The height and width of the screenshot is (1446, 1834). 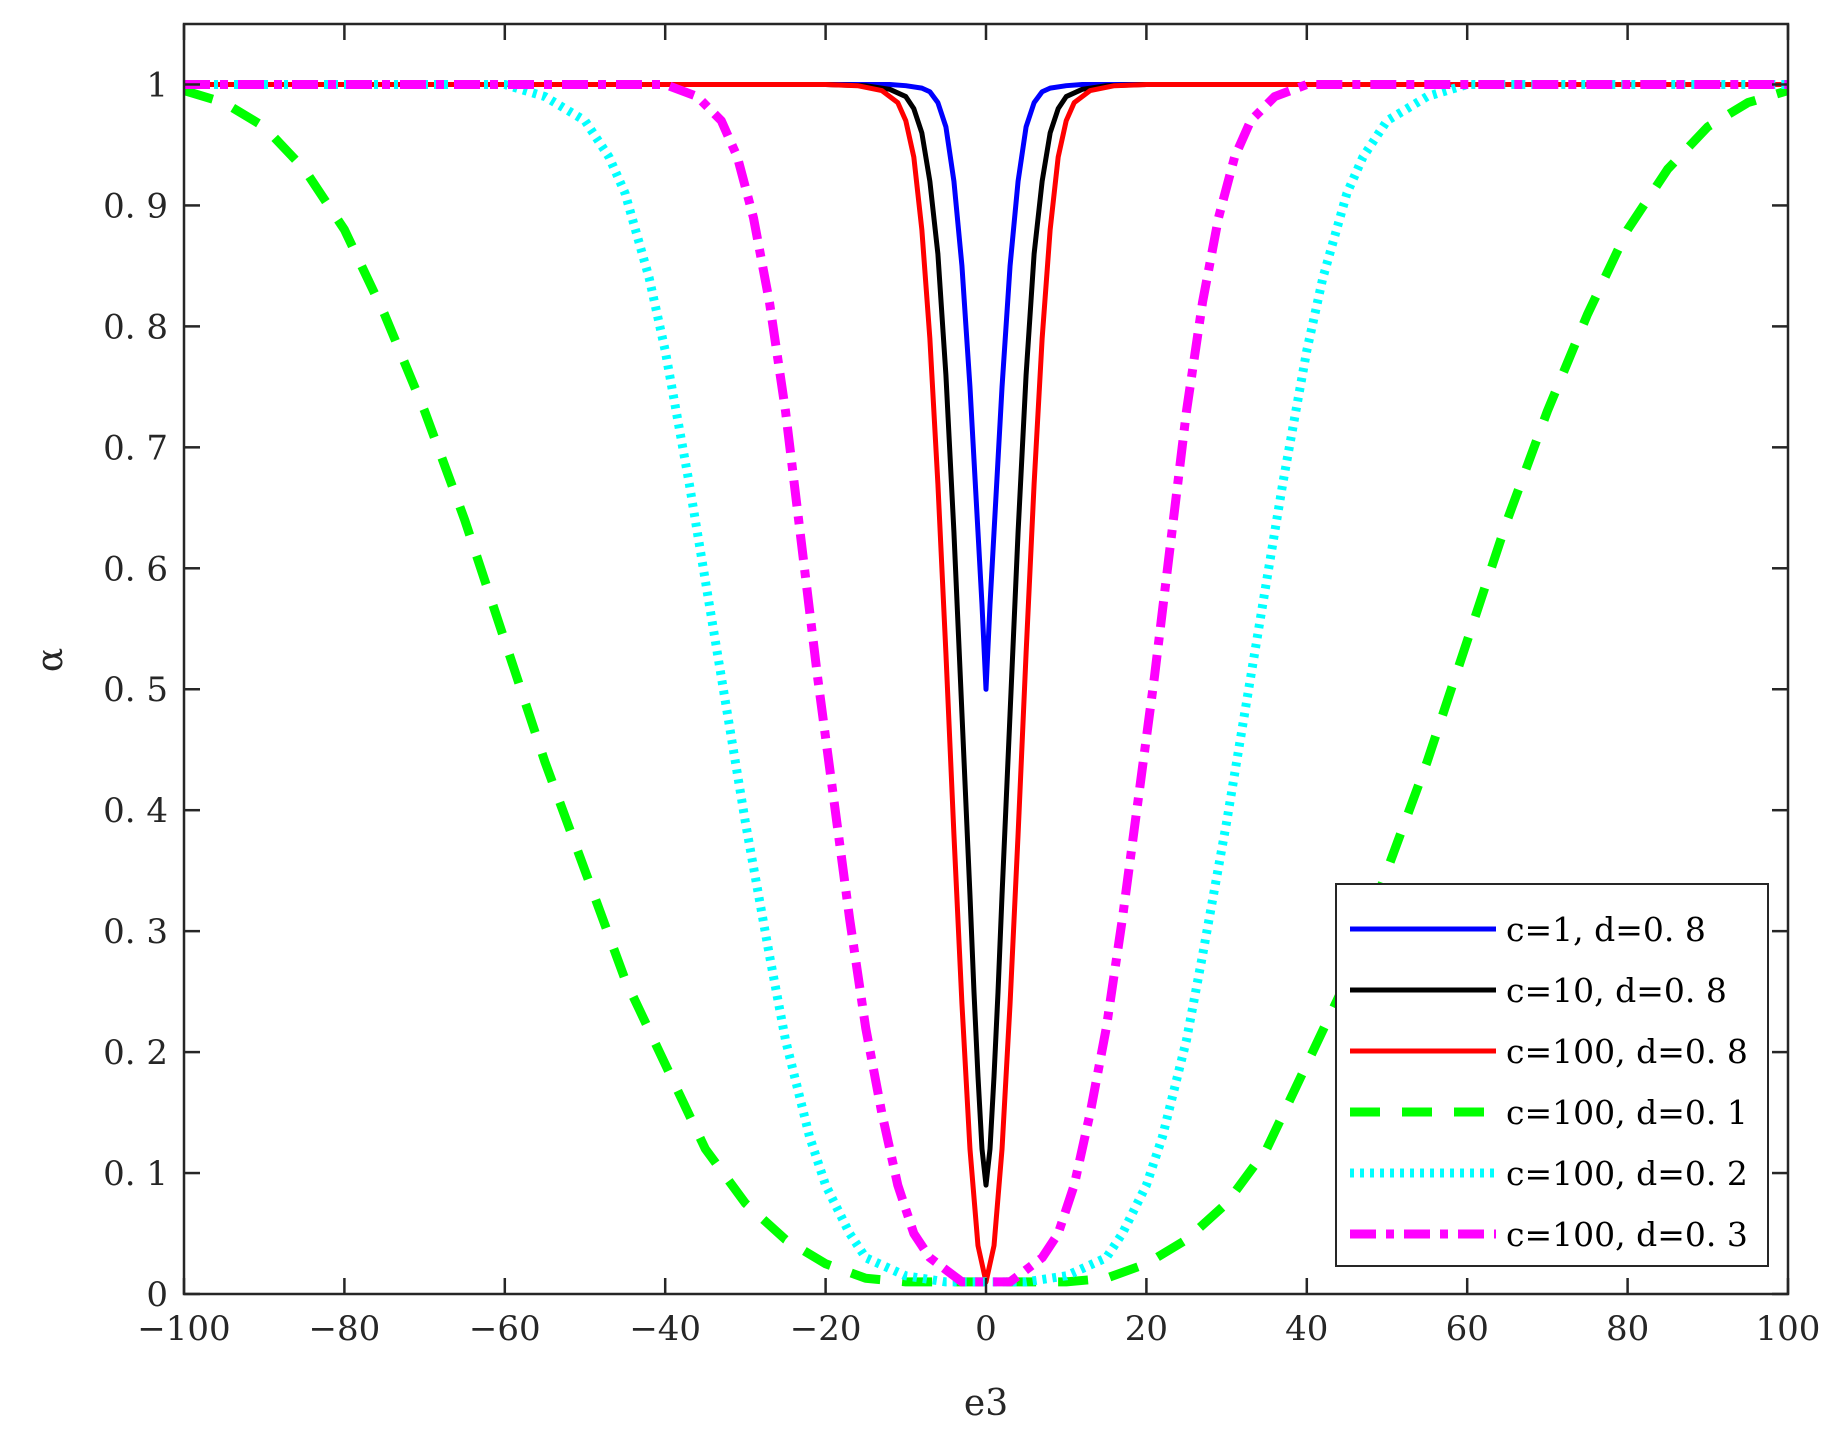 I want to click on legend-label-5: c=100, d=0. 2, so click(x=1627, y=1173).